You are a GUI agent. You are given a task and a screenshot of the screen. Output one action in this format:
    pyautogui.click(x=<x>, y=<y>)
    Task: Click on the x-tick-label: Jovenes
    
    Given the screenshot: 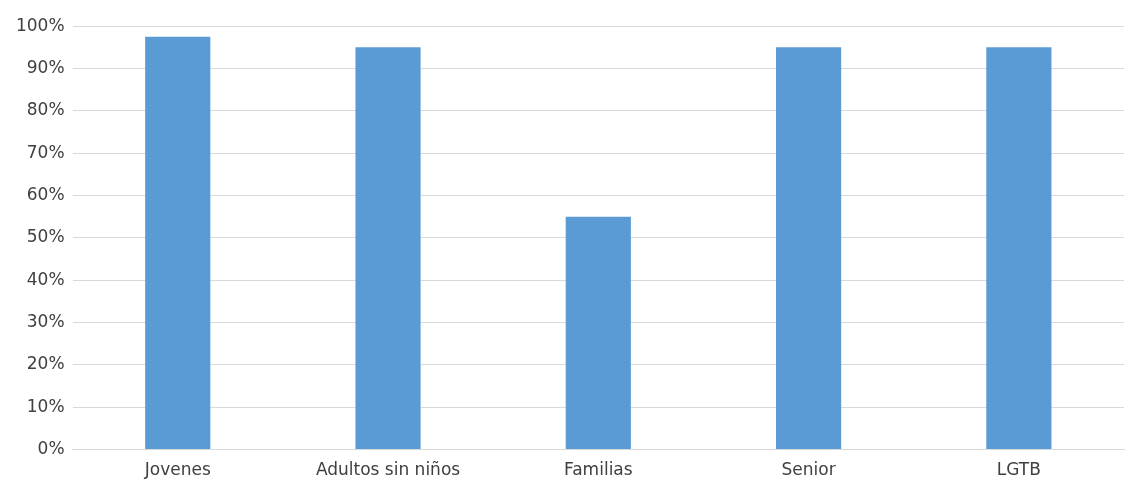 What is the action you would take?
    pyautogui.click(x=177, y=469)
    